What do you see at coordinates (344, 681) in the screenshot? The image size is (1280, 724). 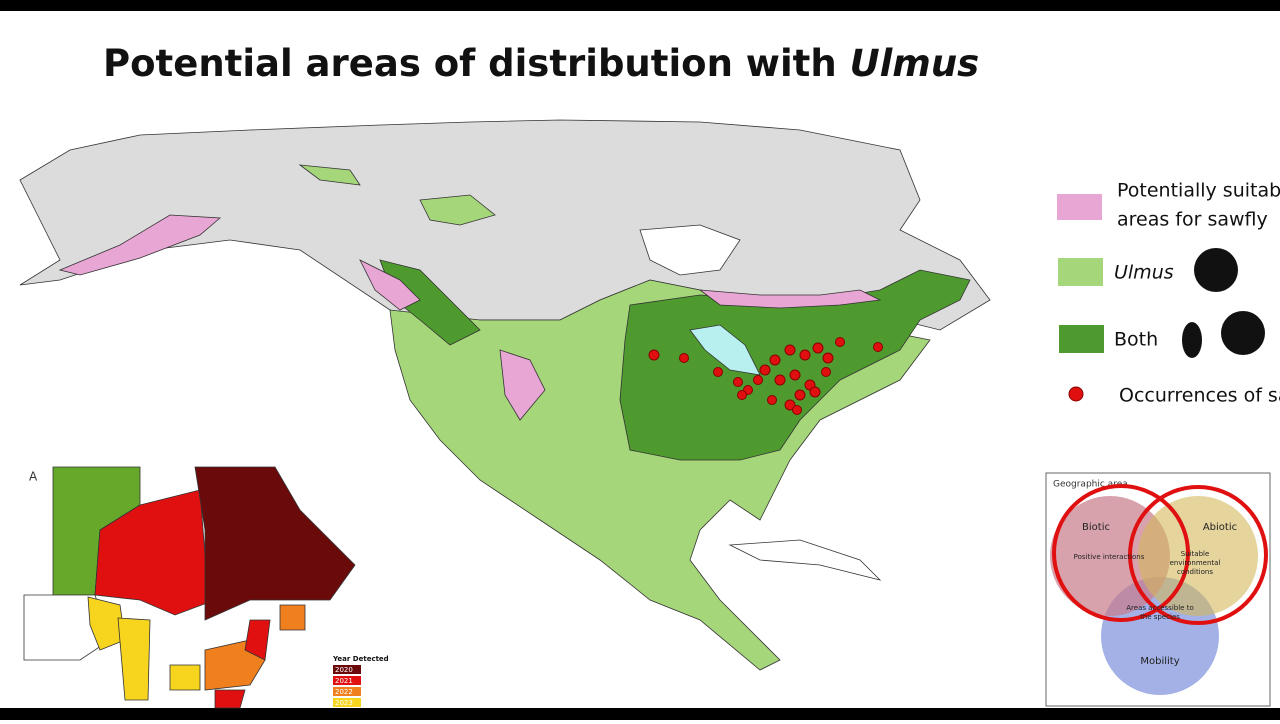 I see `year-label: 2021` at bounding box center [344, 681].